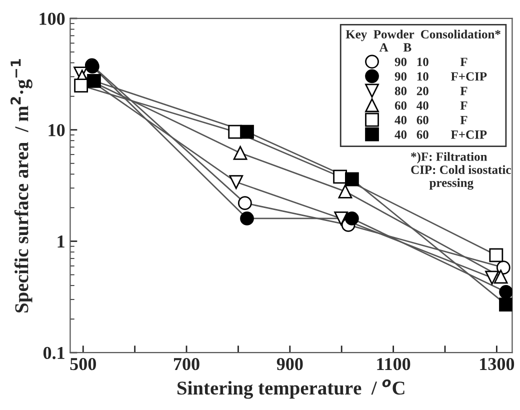 The height and width of the screenshot is (410, 520). I want to click on x-tick-label: 700, so click(187, 364).